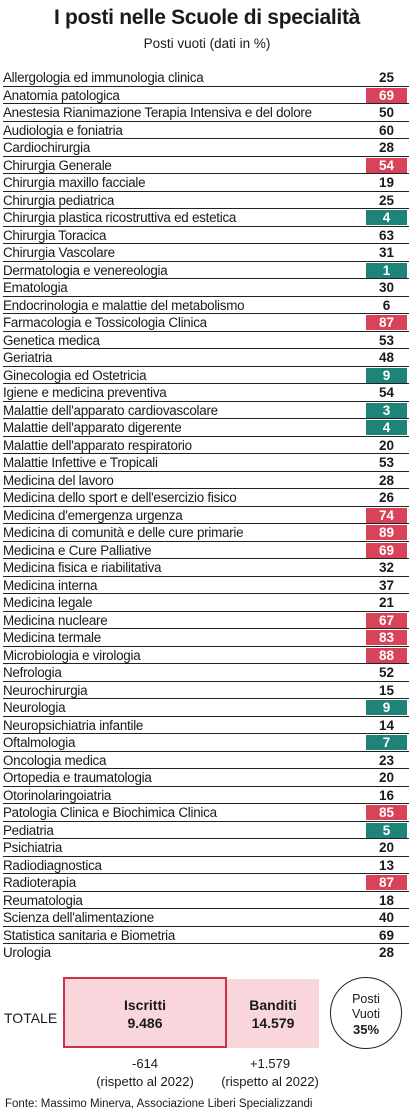 This screenshot has width=414, height=1116. Describe the element at coordinates (366, 1029) in the screenshot. I see `posti-vuoti-value: 35%` at that location.